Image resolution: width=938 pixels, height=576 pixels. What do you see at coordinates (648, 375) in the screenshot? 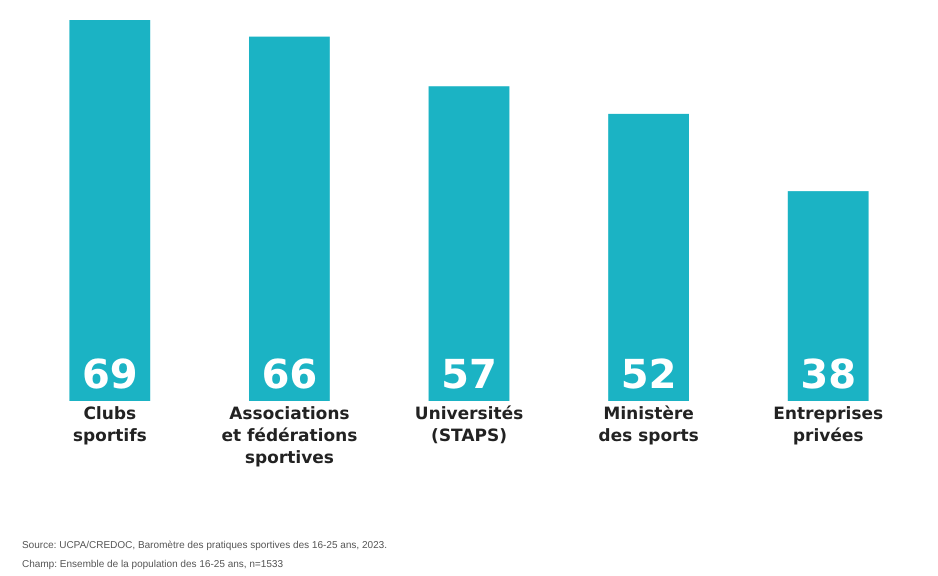
I see `data-label: 52` at bounding box center [648, 375].